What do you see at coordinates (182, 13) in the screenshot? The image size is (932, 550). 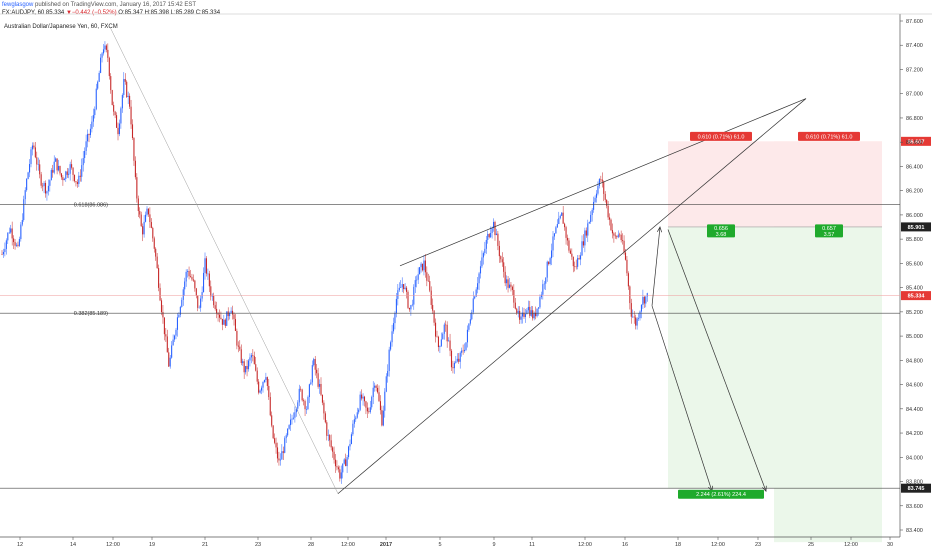 I see `ohlc-low: L:85.289` at bounding box center [182, 13].